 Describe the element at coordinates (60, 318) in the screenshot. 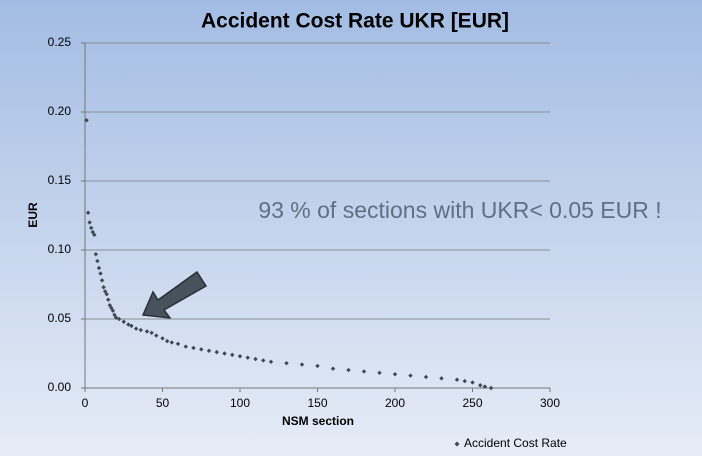

I see `y-tick-label: 0.05` at that location.